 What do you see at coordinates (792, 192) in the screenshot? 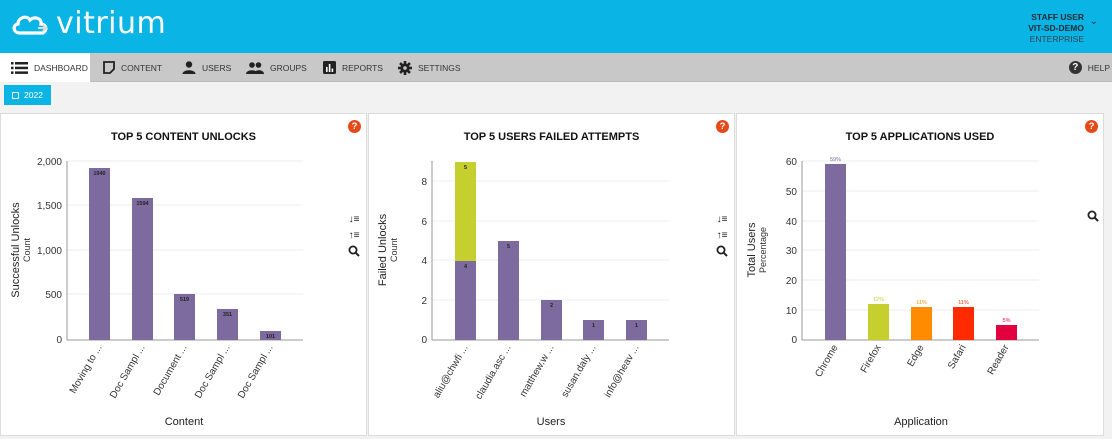
I see `y-tick: 50` at bounding box center [792, 192].